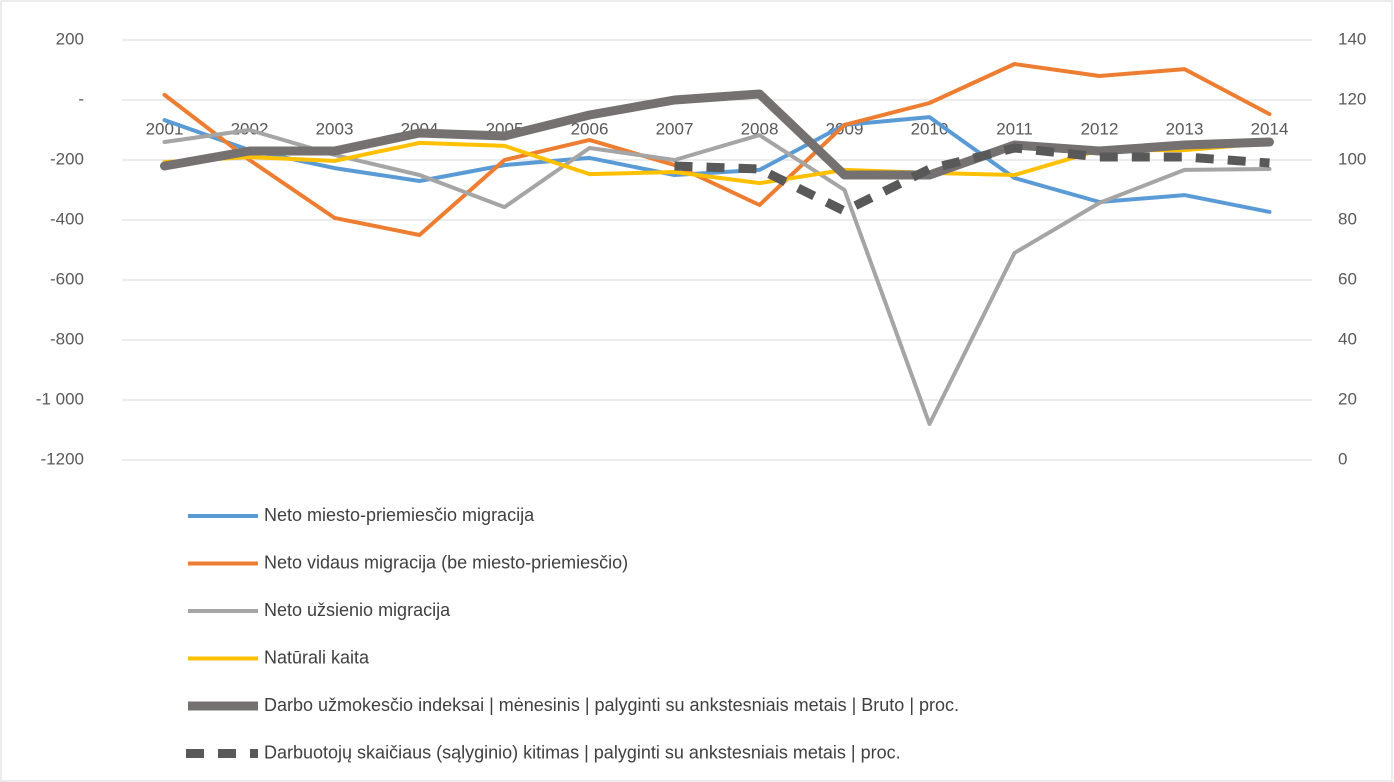 The image size is (1394, 782). I want to click on x-tick-label: 2006, so click(590, 128).